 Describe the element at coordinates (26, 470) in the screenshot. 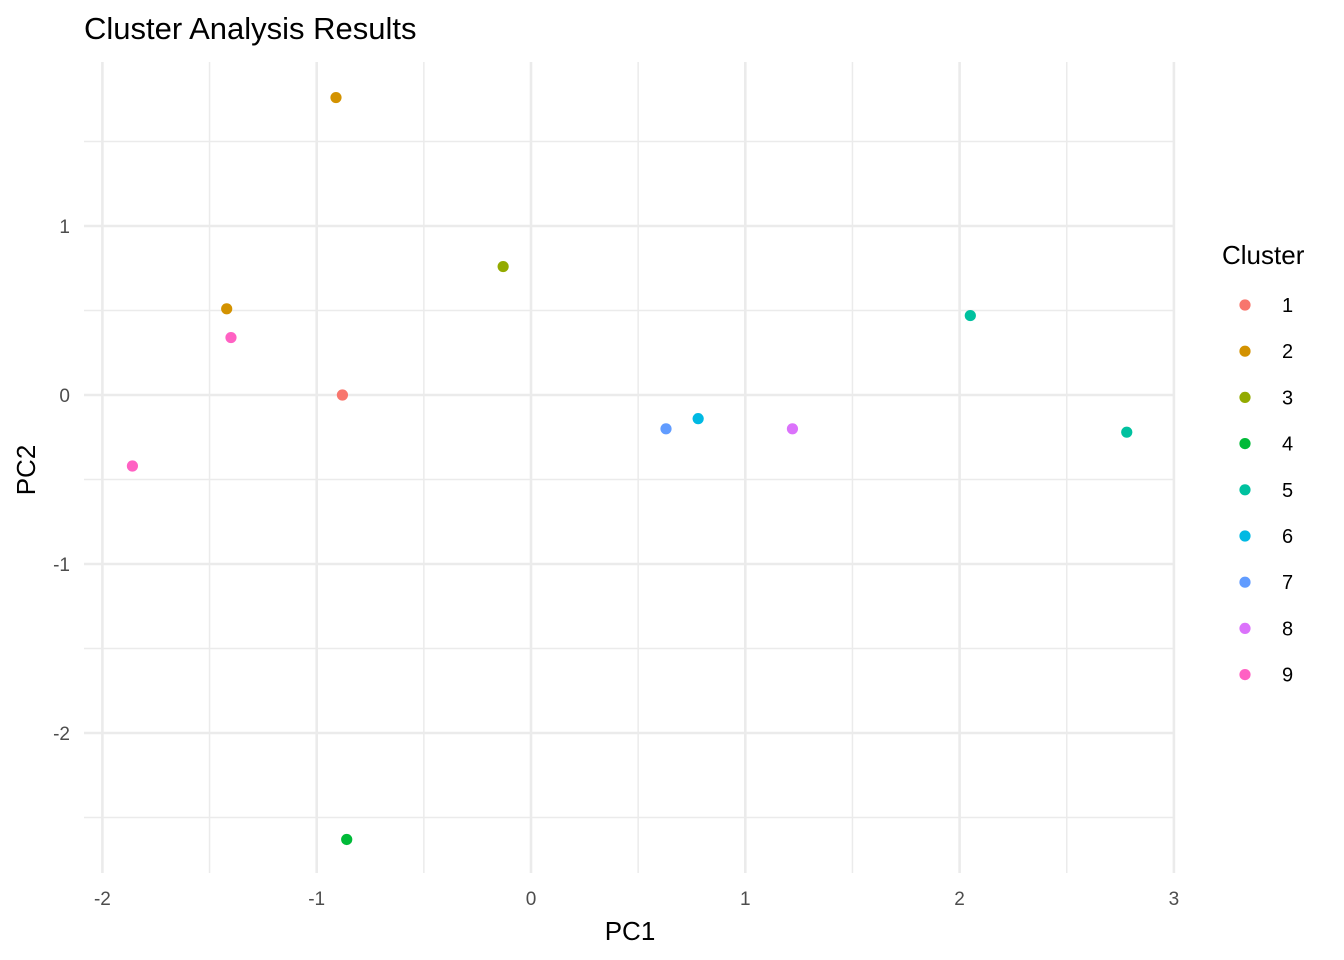

I see `y-axis-title: PC2` at that location.